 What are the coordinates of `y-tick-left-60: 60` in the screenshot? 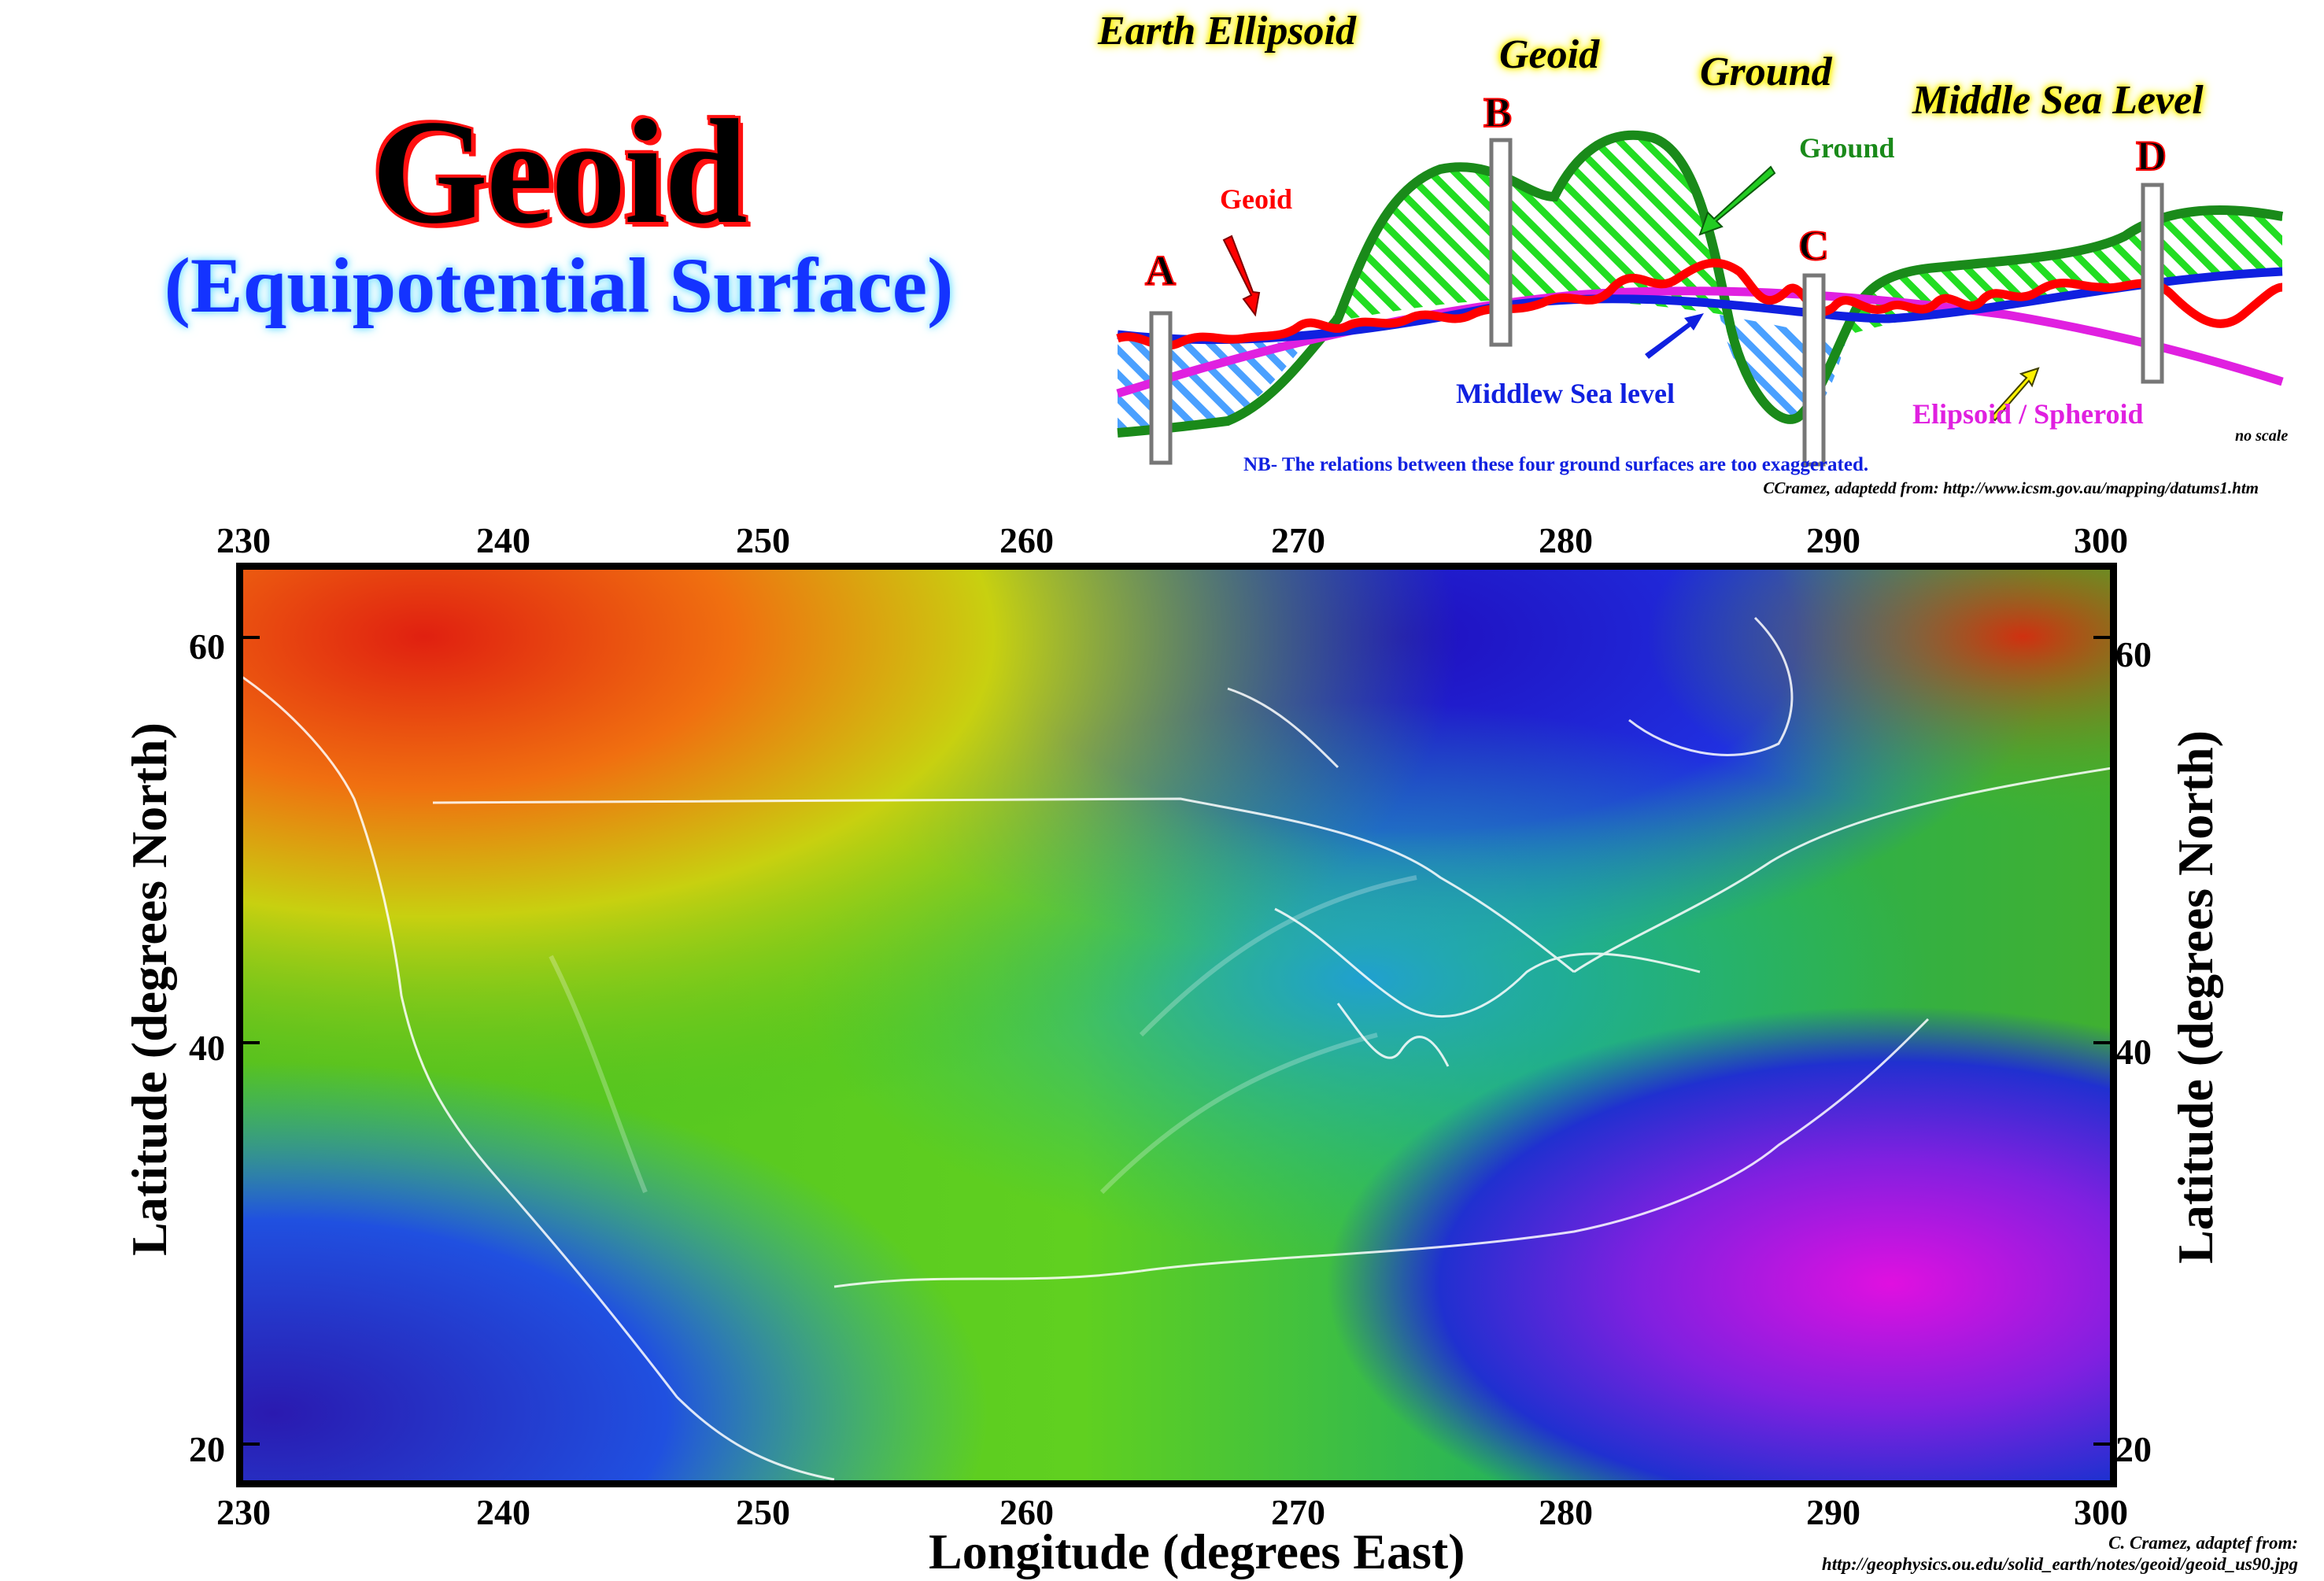 It's located at (207, 646).